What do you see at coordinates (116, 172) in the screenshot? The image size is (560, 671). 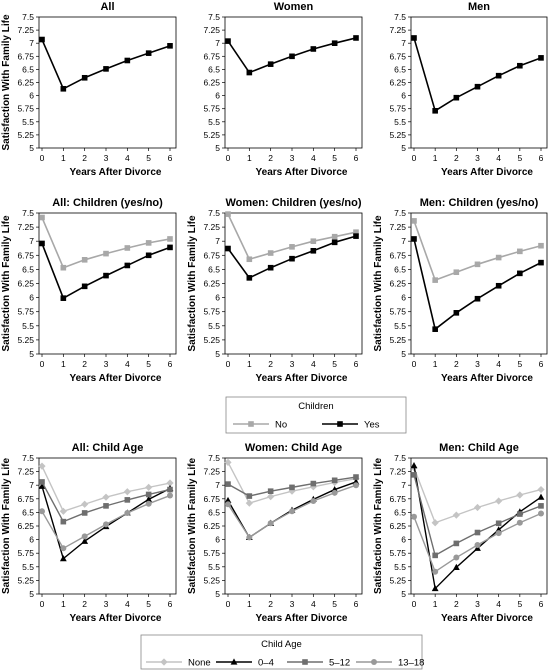 I see `x-axis-label: Years After Divorce` at bounding box center [116, 172].